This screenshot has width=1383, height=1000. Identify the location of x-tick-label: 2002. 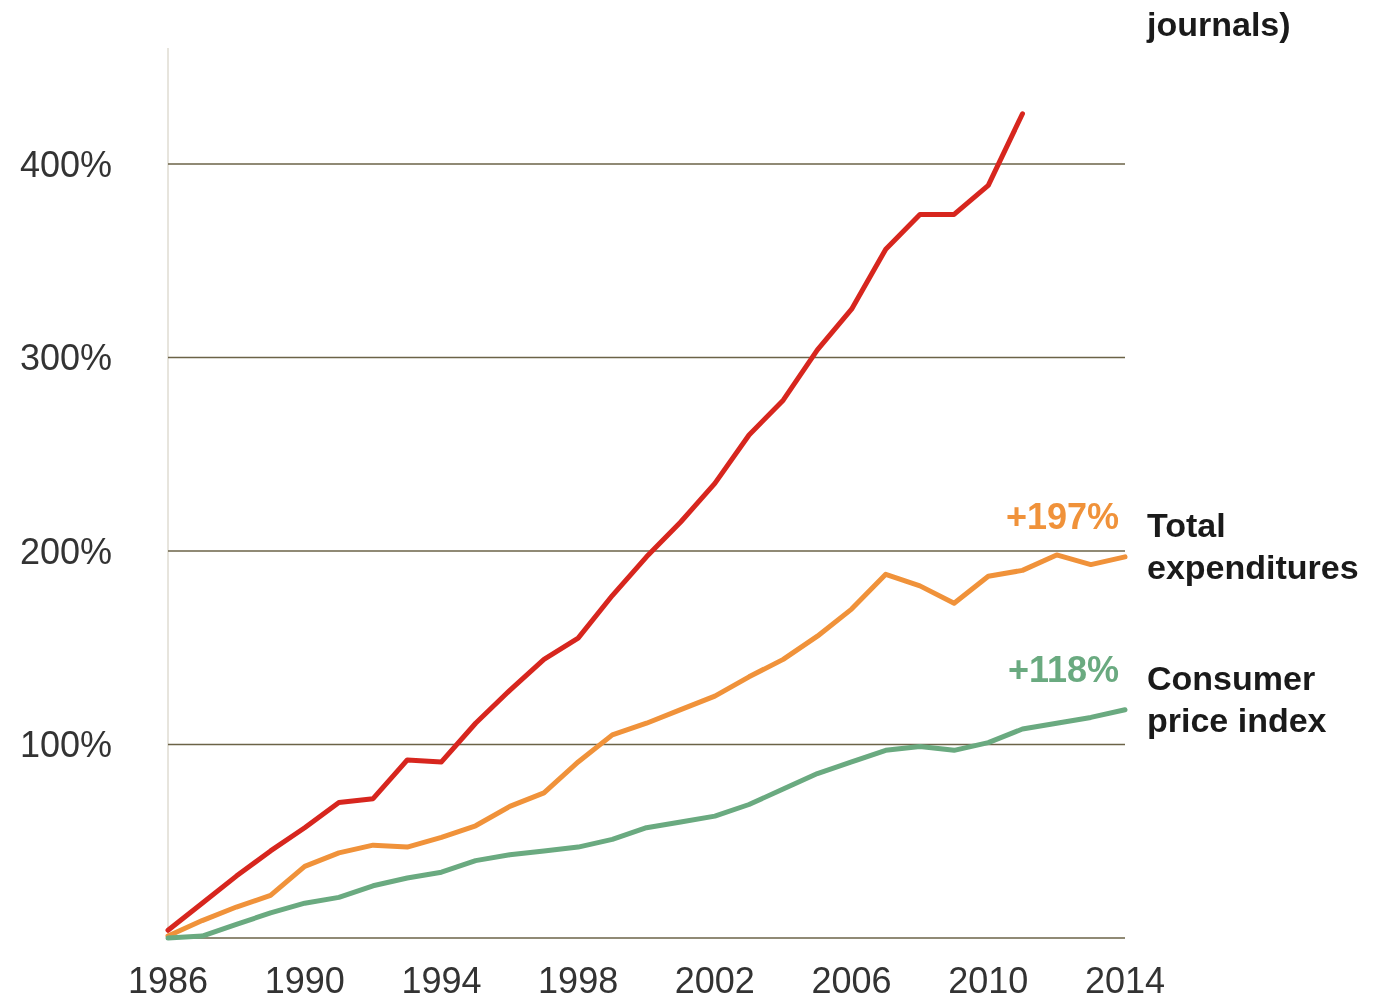
(714, 980).